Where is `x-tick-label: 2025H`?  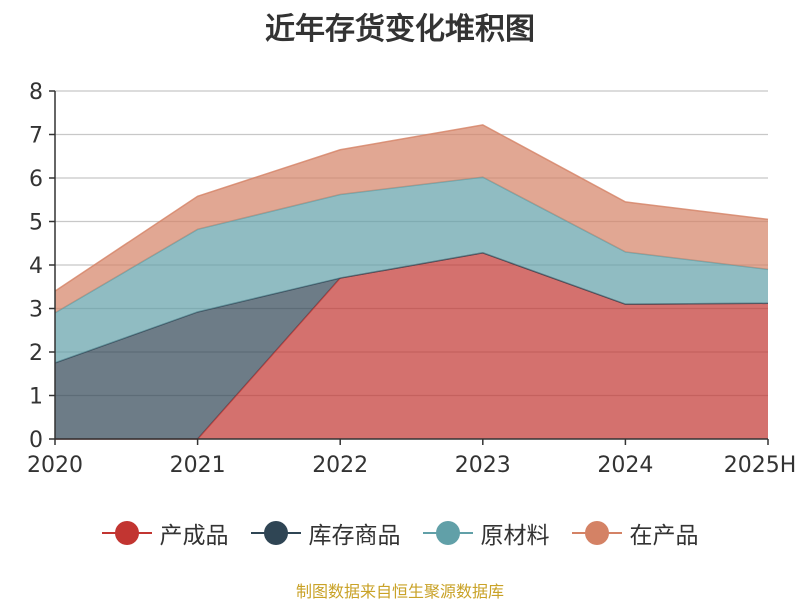 x-tick-label: 2025H is located at coordinates (760, 465).